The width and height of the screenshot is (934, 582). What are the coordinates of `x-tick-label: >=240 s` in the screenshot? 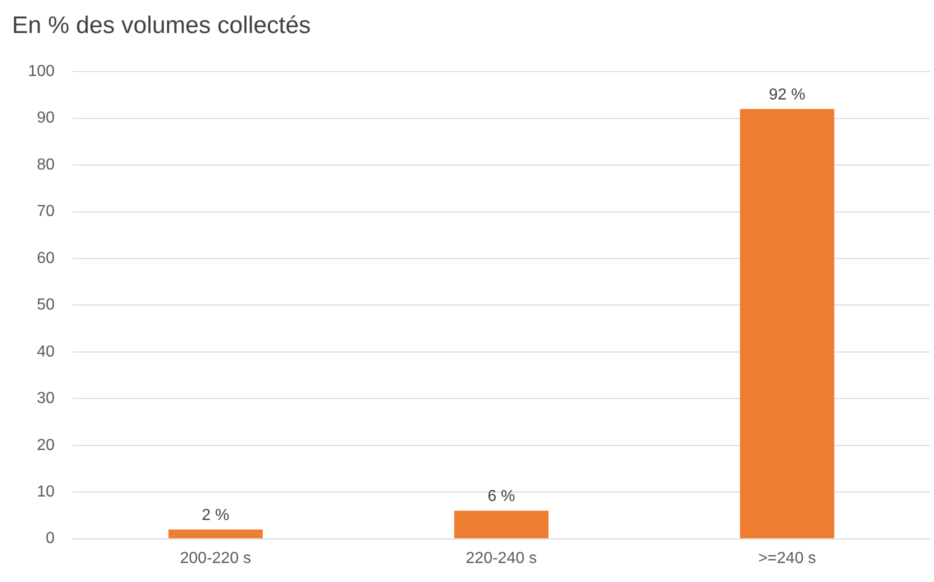 It's located at (787, 558).